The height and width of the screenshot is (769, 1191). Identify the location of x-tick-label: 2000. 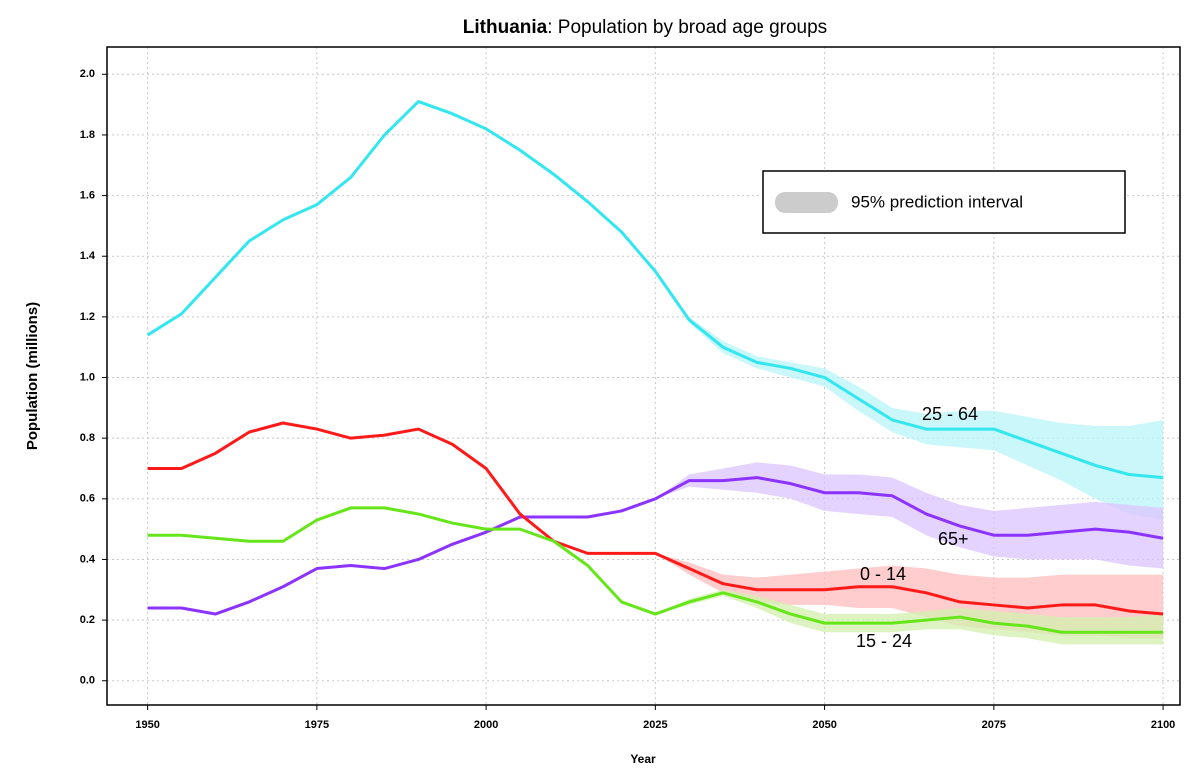
(486, 725).